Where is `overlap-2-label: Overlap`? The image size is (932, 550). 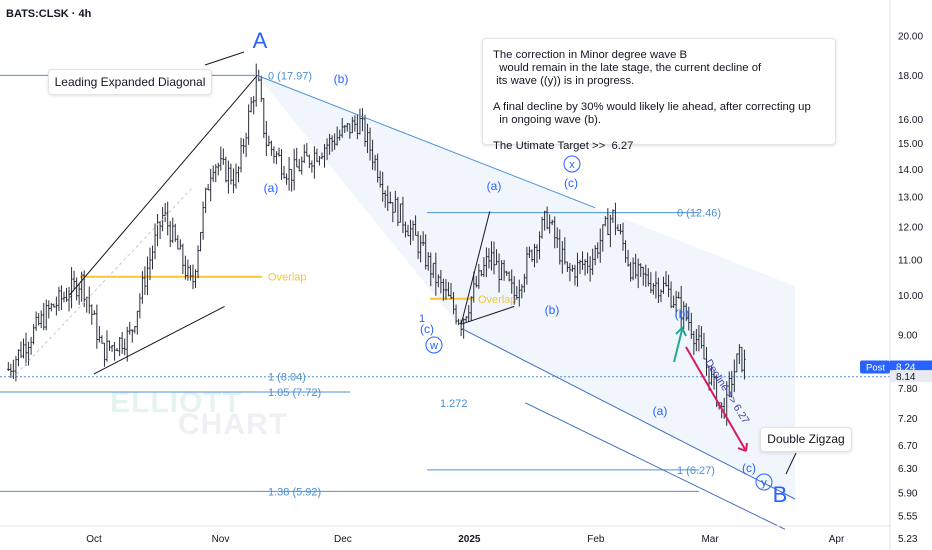 overlap-2-label: Overlap is located at coordinates (497, 300).